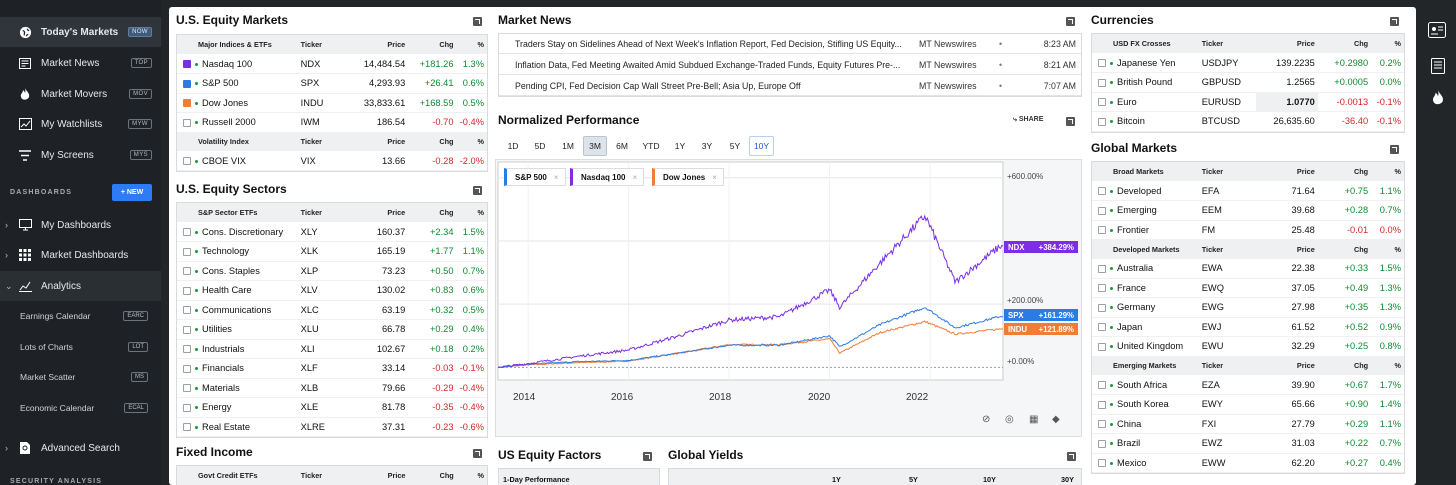 This screenshot has height=485, width=1456. I want to click on table-row: CBOE VIX VIX 13.66 -0.28 -2.0%, so click(332, 161).